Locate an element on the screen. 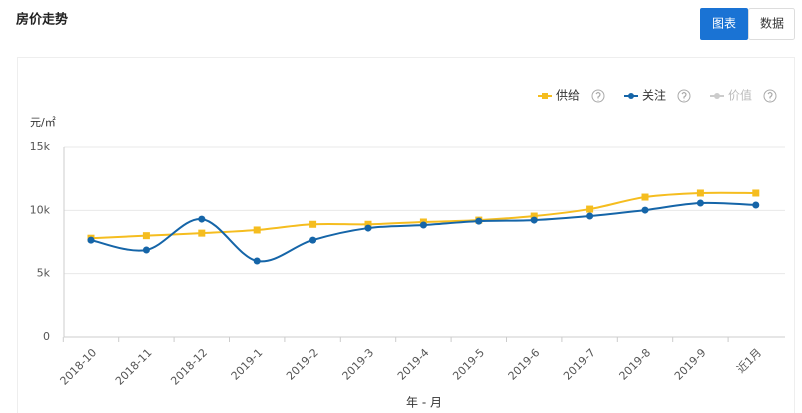  x-tick-label: 2019-3 is located at coordinates (357, 364).